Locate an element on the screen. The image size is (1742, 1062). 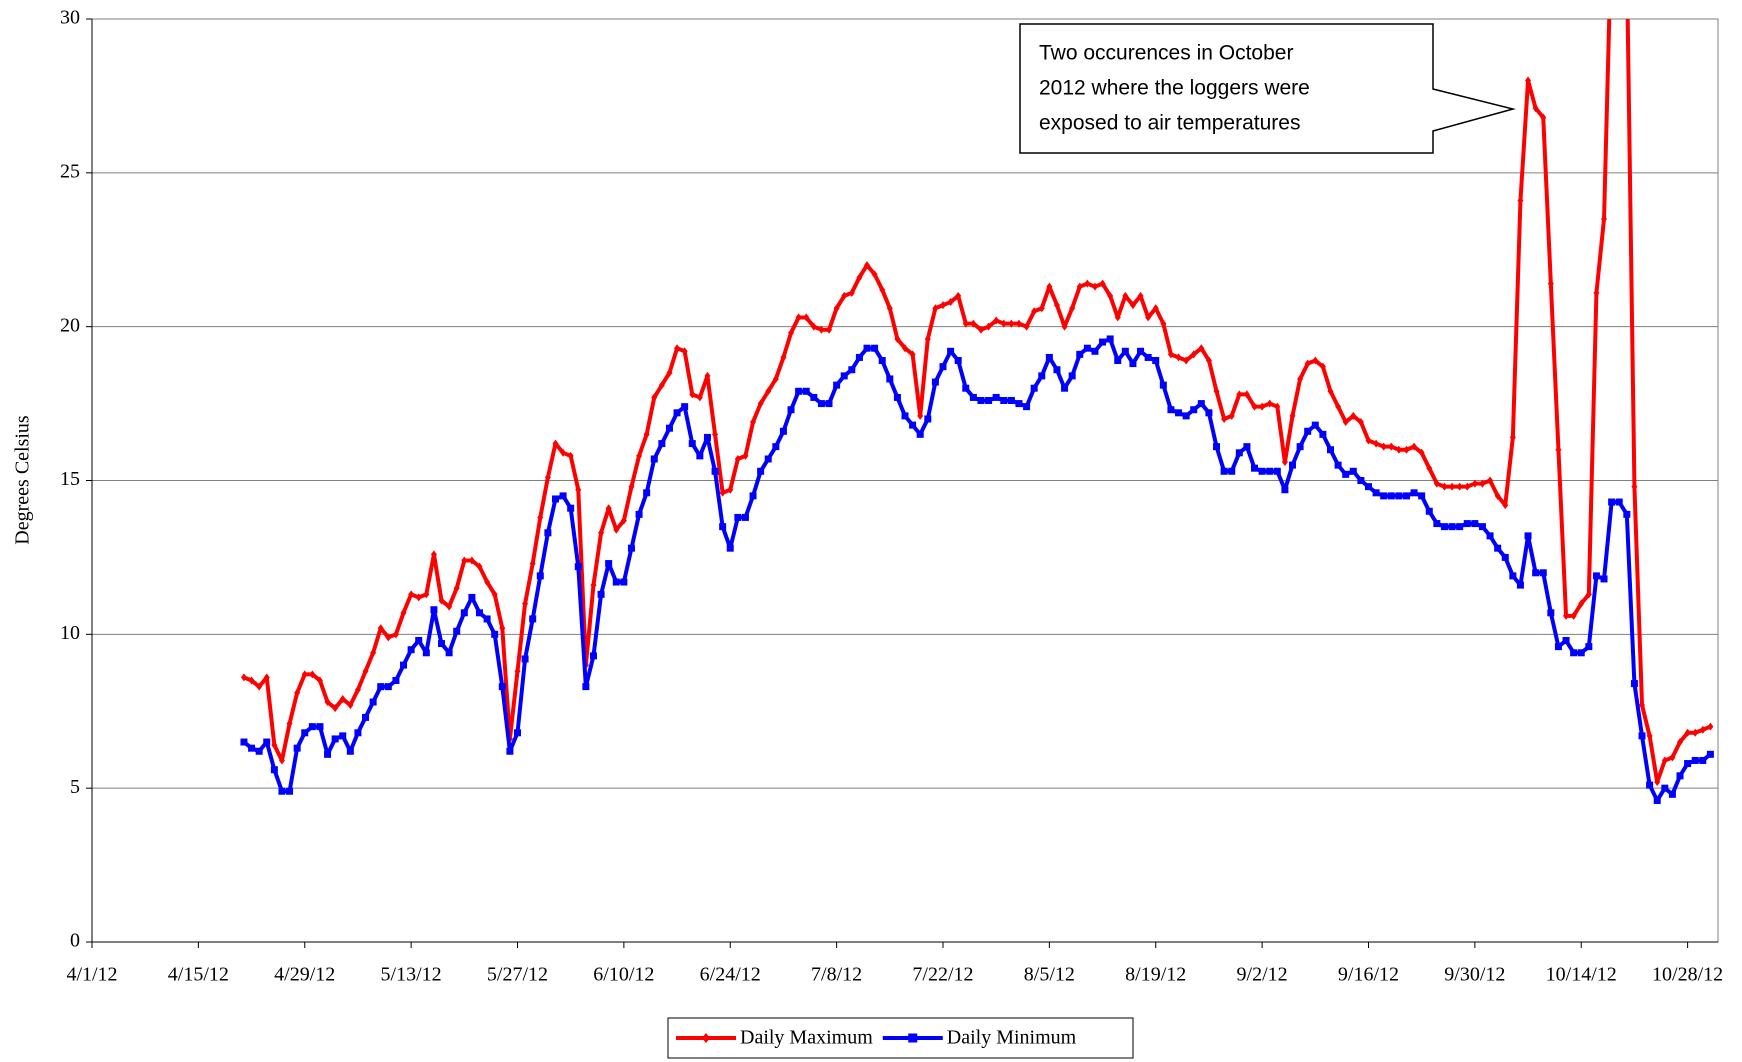
annotation-line: 2012 where the loggers were is located at coordinates (1174, 88).